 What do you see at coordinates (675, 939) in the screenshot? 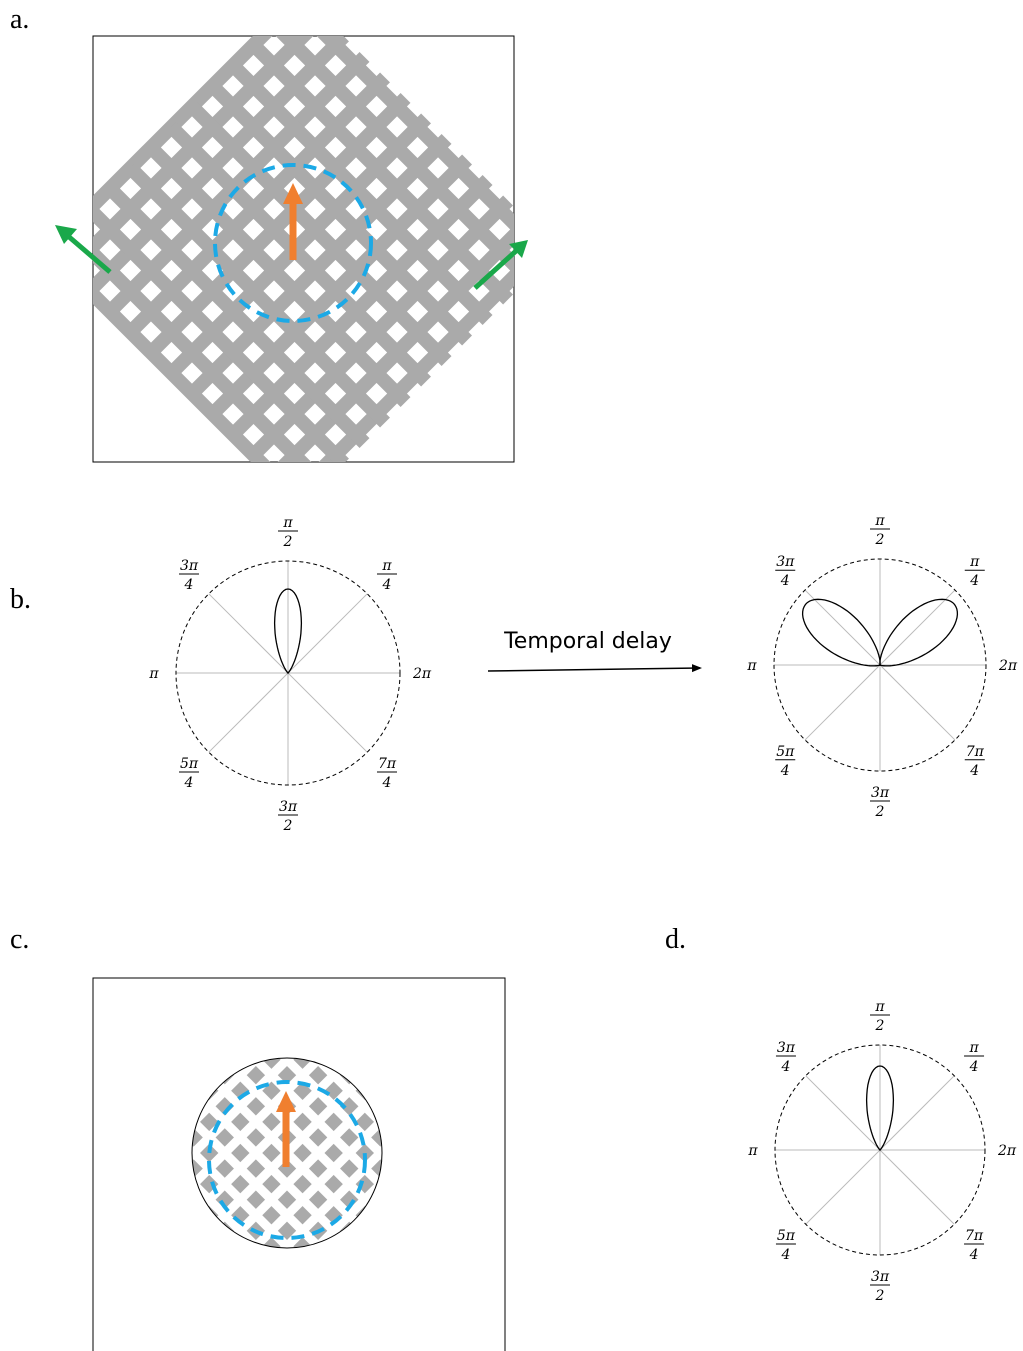
I see `panel-label: d.` at bounding box center [675, 939].